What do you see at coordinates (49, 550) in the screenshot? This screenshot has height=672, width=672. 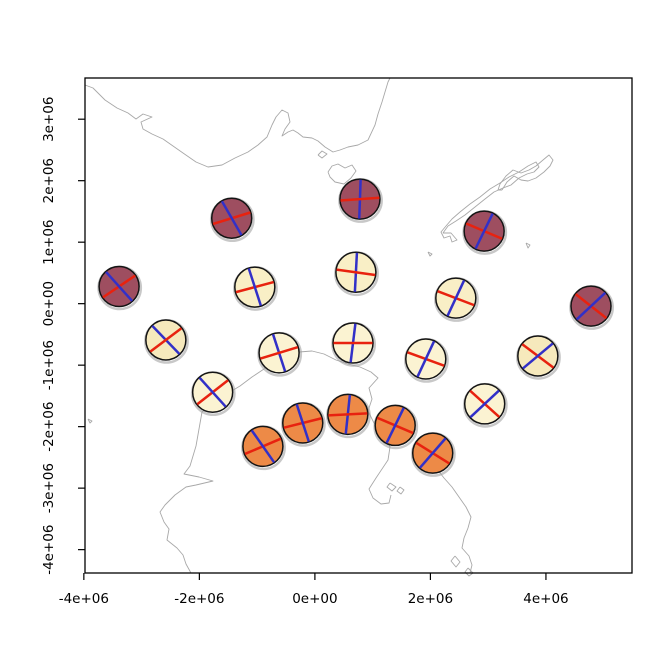 I see `y-tick-label: -4e+06` at bounding box center [49, 550].